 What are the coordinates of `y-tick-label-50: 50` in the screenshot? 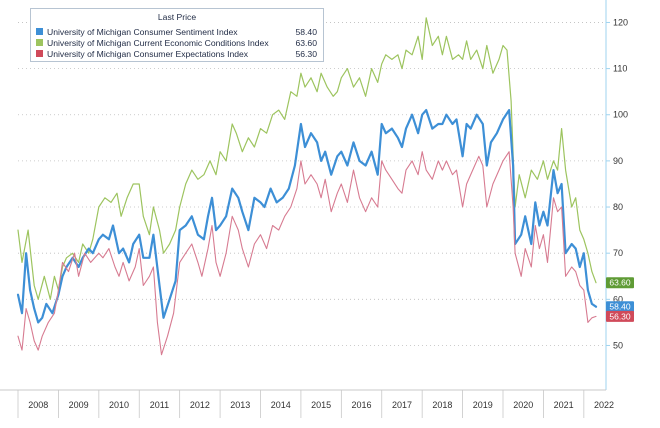 It's located at (618, 345).